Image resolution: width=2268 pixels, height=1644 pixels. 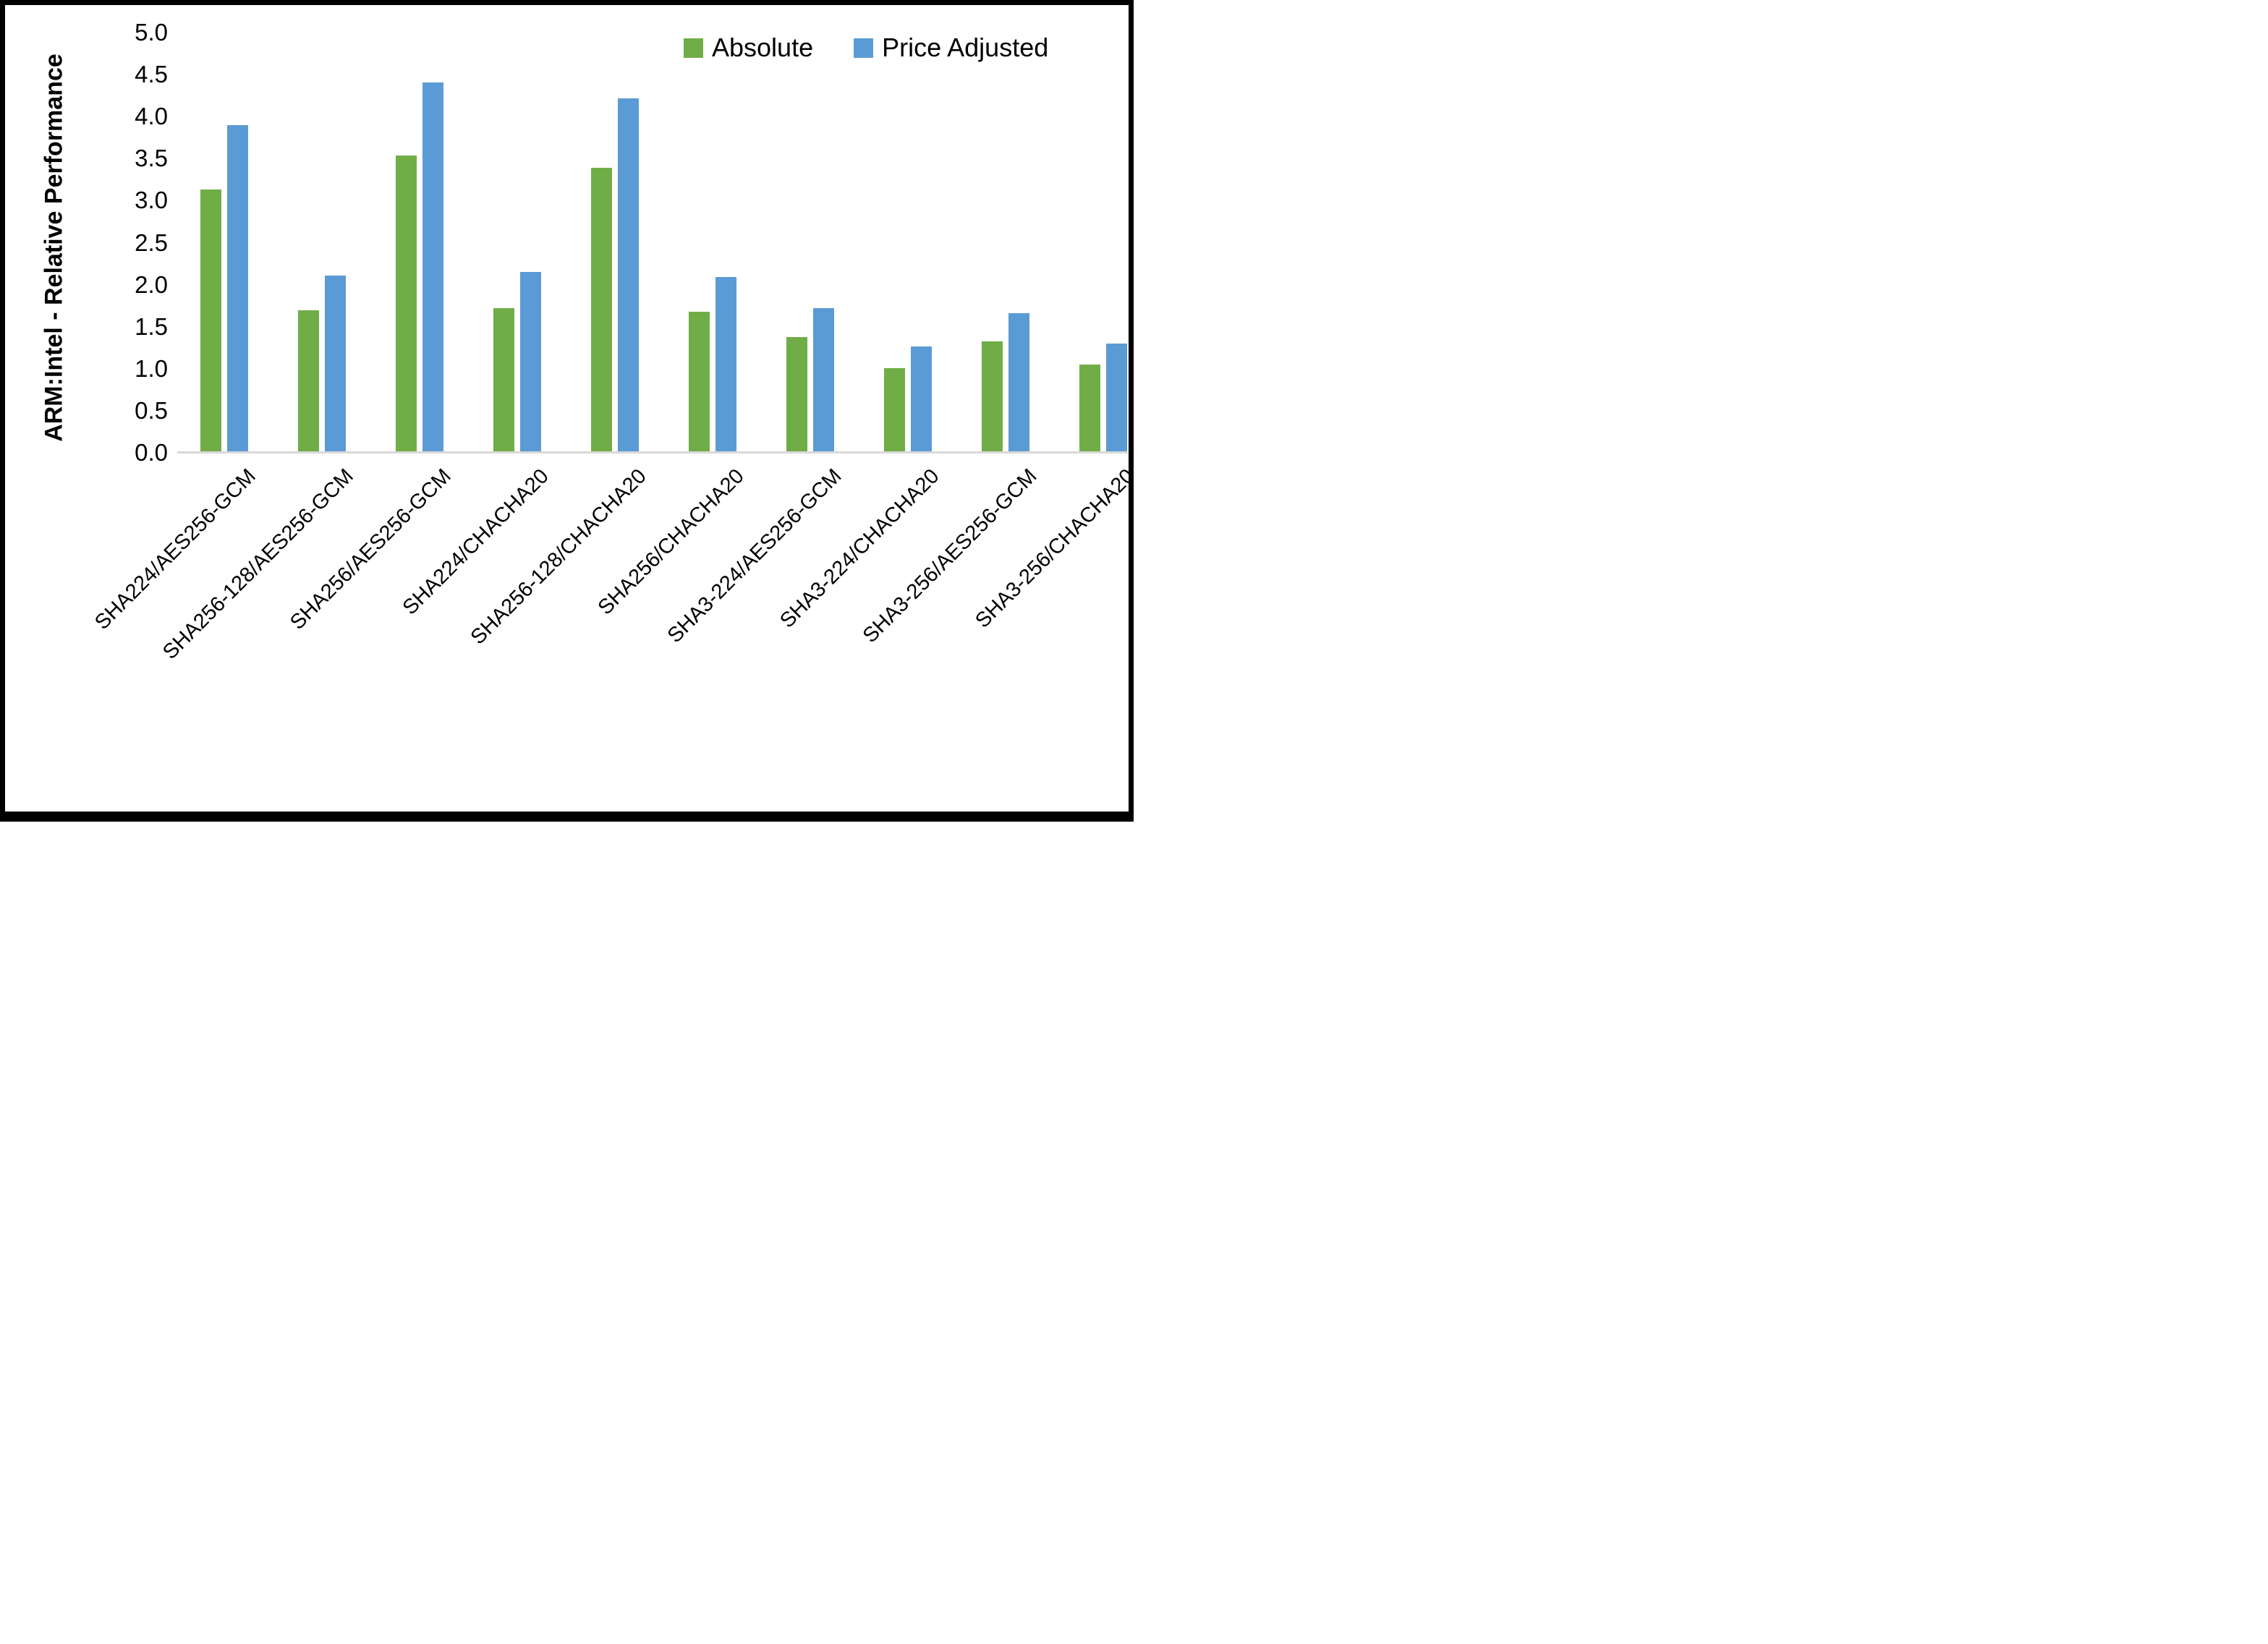 What do you see at coordinates (567, 228) in the screenshot?
I see `plot-area` at bounding box center [567, 228].